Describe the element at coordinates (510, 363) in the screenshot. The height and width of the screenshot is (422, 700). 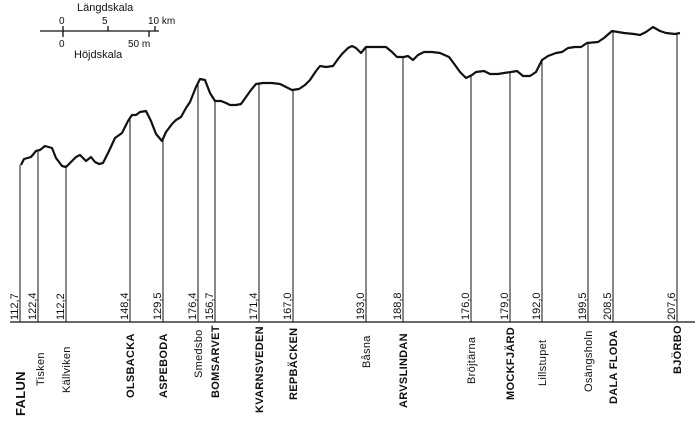
I see `station-name-mockfjard: MOCKFJÄRD` at that location.